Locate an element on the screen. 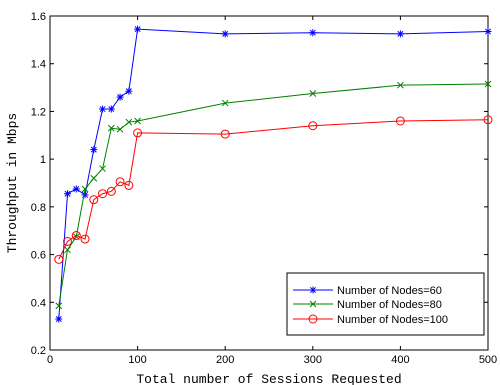 The width and height of the screenshot is (500, 385). legend-entry: Number of Nodes=60 is located at coordinates (367, 291).